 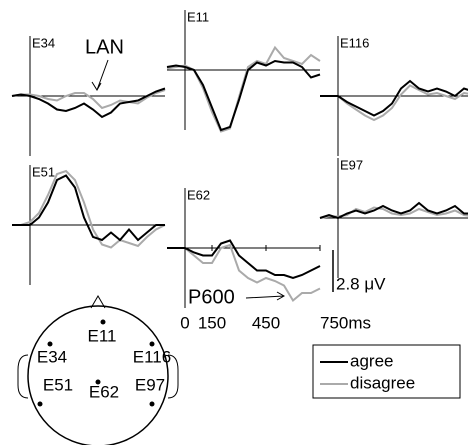 What do you see at coordinates (43, 42) in the screenshot?
I see `panel-title: E34` at bounding box center [43, 42].